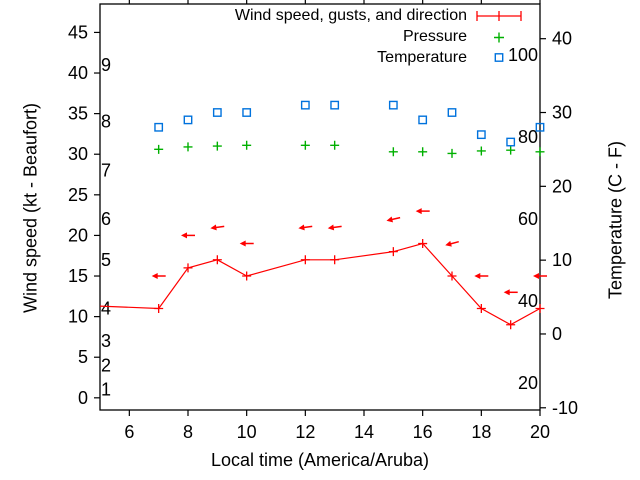 This screenshot has width=640, height=480. I want to click on kt-tick-label: 40, so click(78, 73).